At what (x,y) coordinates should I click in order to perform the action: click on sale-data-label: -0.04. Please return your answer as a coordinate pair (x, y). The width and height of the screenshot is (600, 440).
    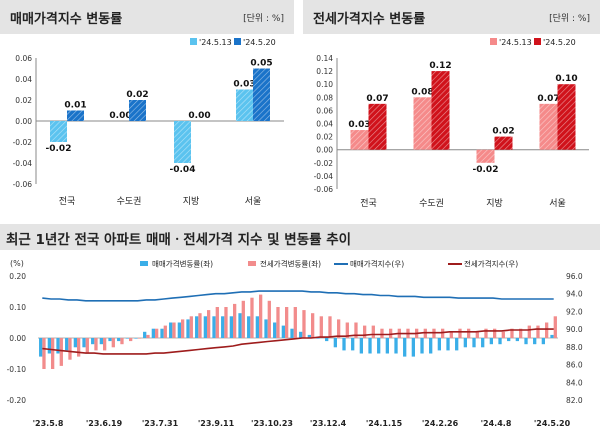
    Looking at the image, I should click on (183, 170).